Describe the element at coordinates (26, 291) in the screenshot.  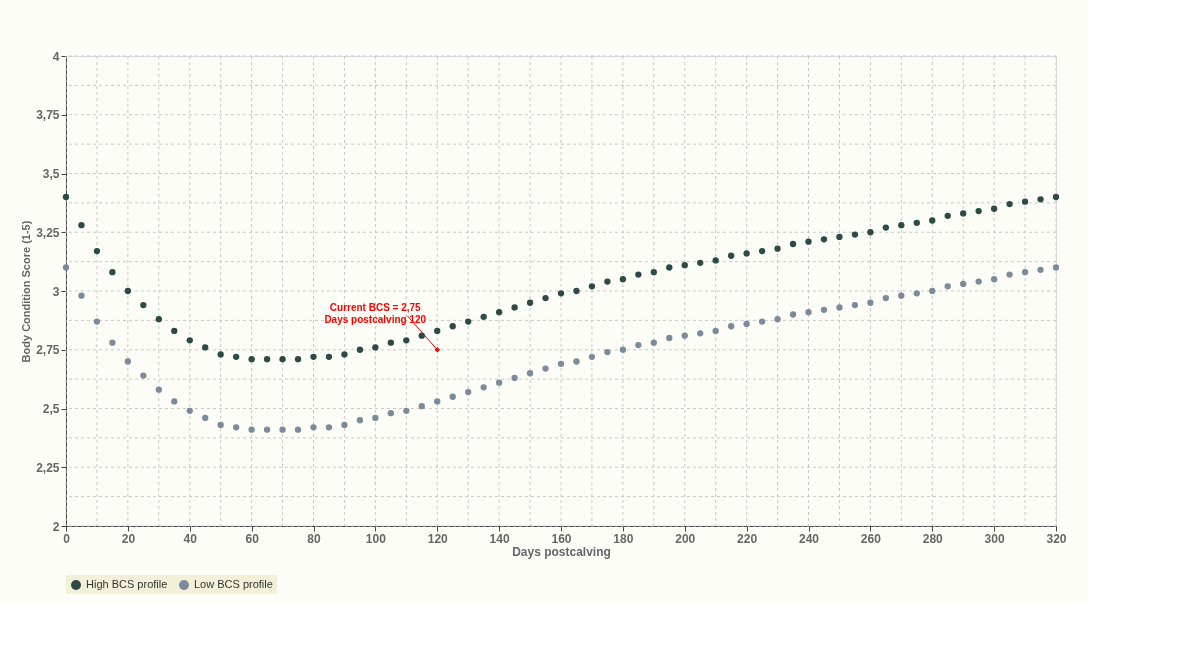
I see `y-axis-title: Body Condition Score (1-5)` at that location.